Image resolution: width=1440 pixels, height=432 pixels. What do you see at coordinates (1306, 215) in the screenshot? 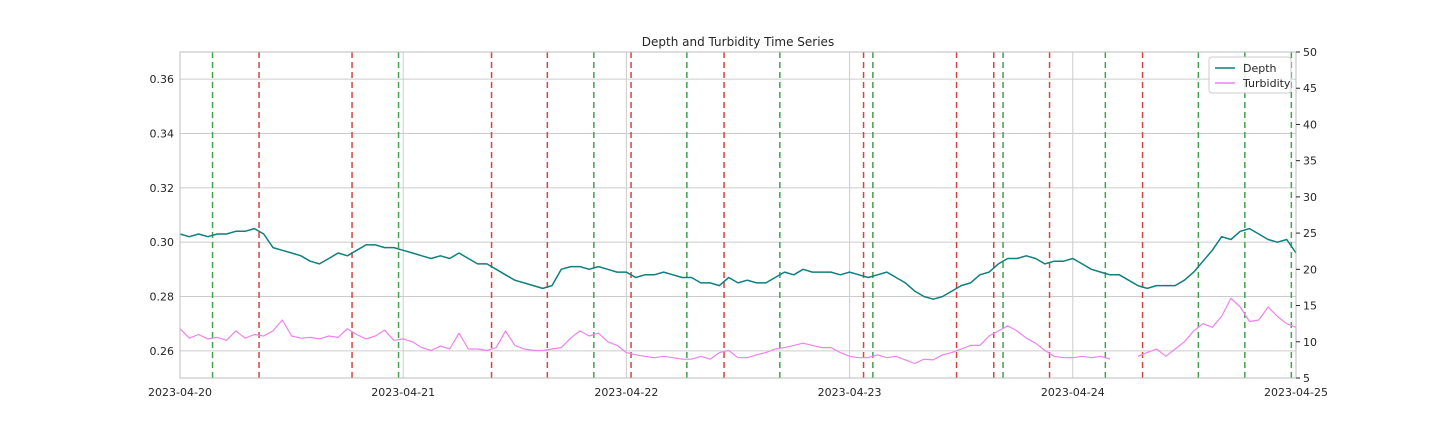
I see `right-y-axis: 5 10 15 20 25 30 35 40 45 50` at bounding box center [1306, 215].